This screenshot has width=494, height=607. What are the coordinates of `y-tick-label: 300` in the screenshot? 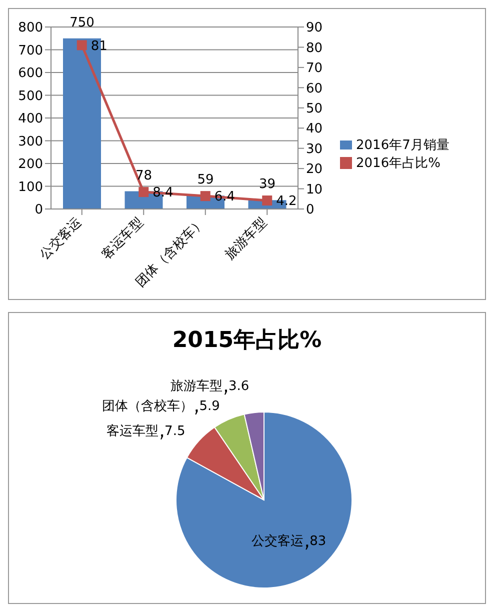 It's located at (30, 142).